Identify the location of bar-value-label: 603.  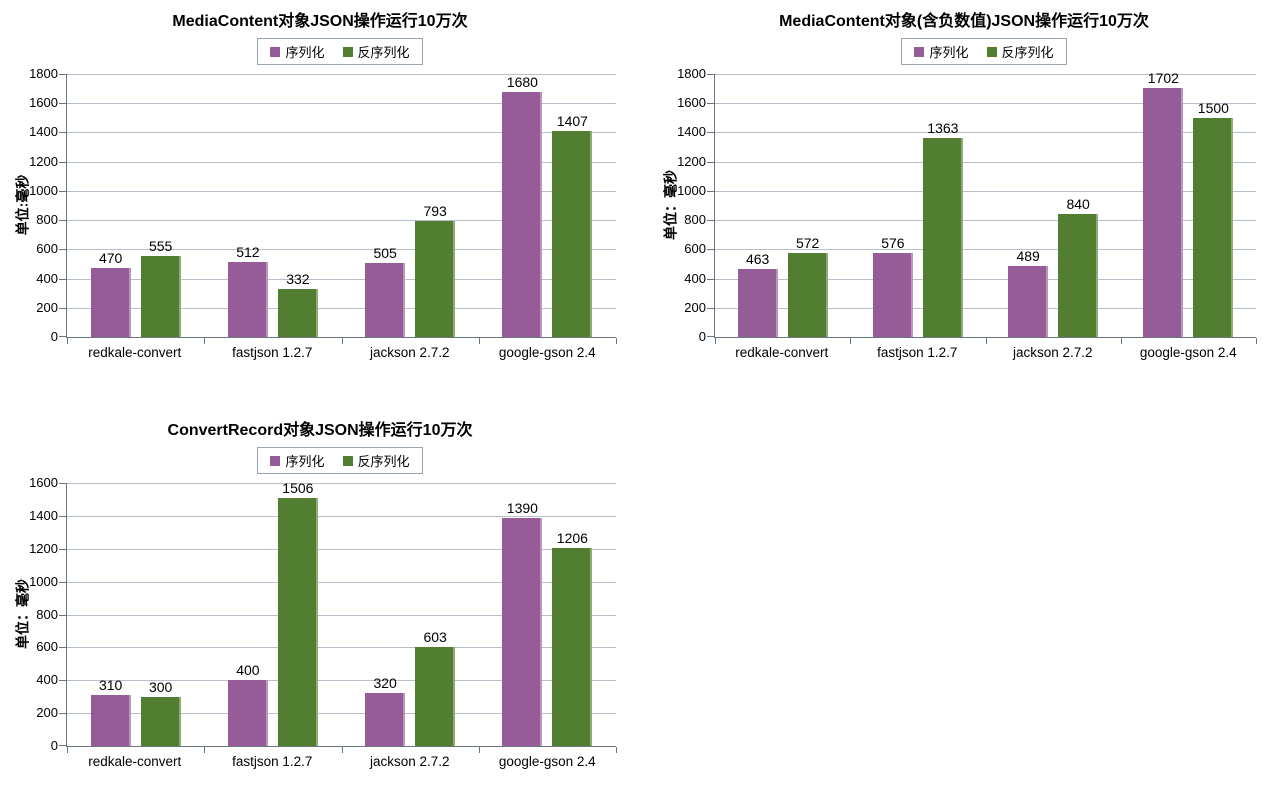
(435, 636).